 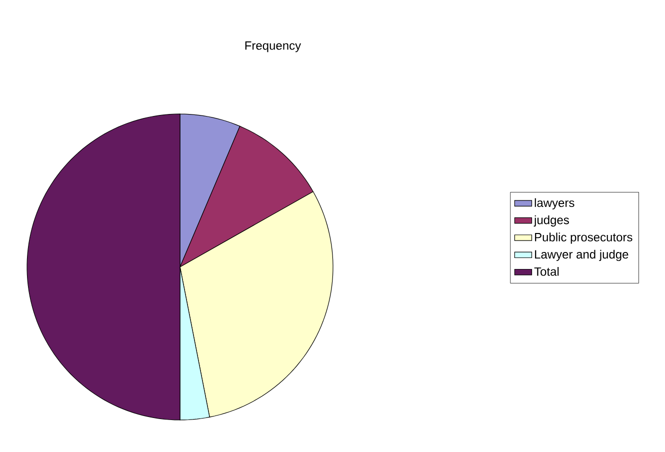 I want to click on legend-label: Lawyer and judge, so click(x=581, y=255).